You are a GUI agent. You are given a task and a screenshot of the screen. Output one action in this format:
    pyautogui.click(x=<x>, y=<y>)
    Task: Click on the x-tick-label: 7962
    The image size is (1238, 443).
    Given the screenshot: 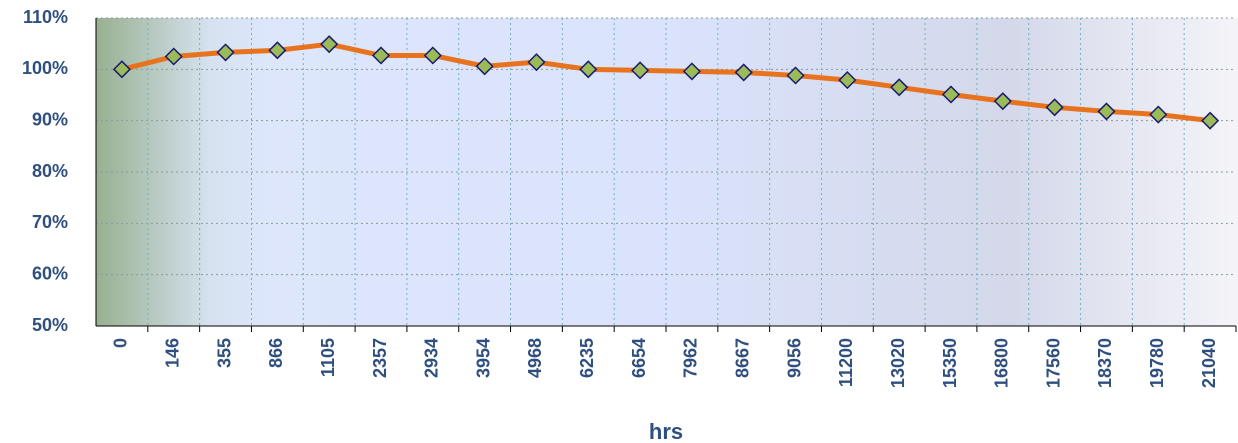 What is the action you would take?
    pyautogui.click(x=691, y=358)
    